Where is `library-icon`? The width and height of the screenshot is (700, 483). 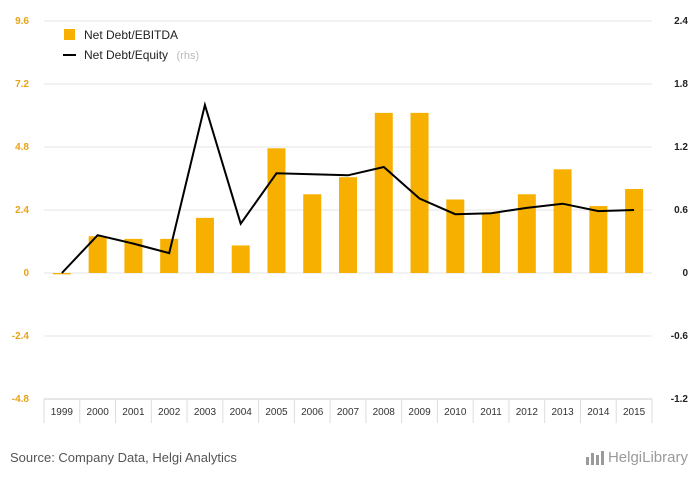 library-icon is located at coordinates (594, 457).